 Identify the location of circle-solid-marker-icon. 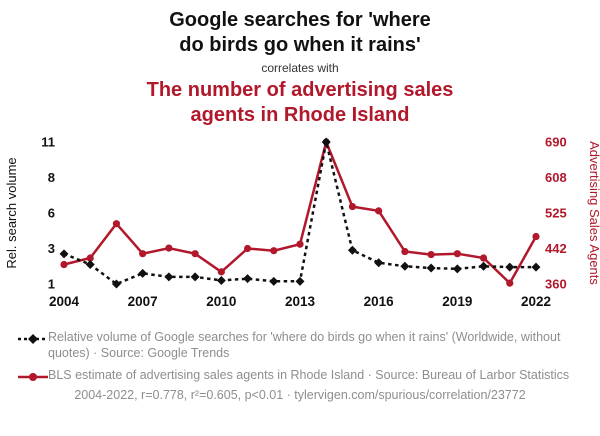
(33, 376).